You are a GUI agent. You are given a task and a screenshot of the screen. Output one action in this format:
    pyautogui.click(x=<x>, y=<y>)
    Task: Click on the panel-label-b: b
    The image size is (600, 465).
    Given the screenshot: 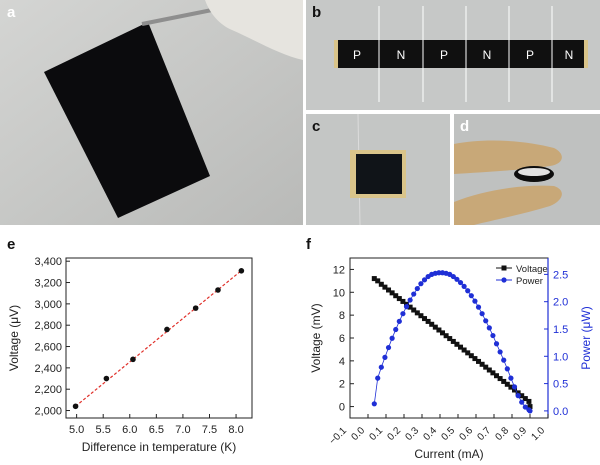 What is the action you would take?
    pyautogui.click(x=317, y=12)
    